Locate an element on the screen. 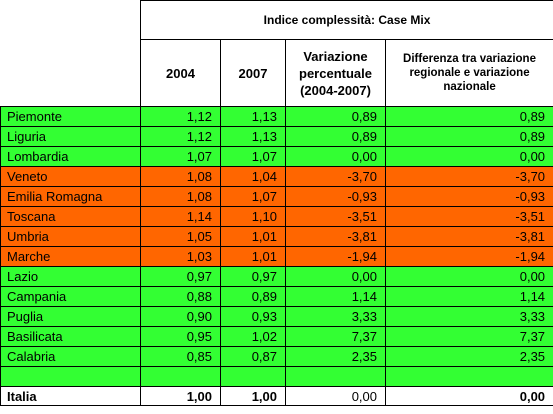  variation-cell: -3,81 is located at coordinates (335, 236).